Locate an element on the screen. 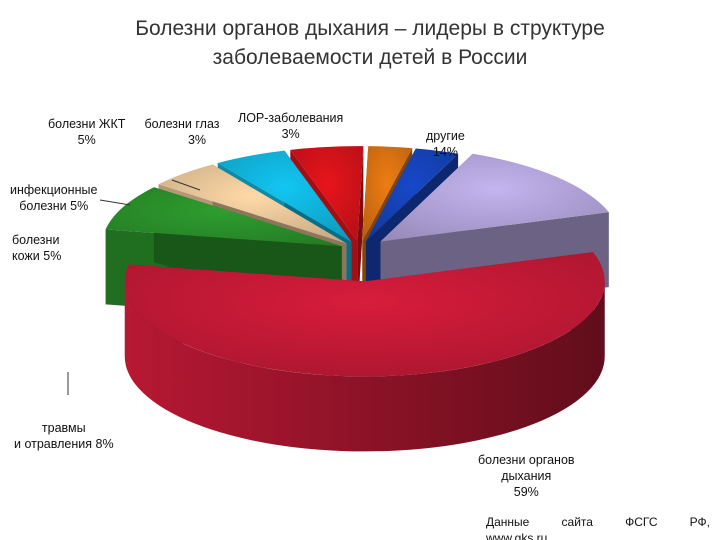 This screenshot has width=720, height=540. slice-injuries is located at coordinates (223, 217).